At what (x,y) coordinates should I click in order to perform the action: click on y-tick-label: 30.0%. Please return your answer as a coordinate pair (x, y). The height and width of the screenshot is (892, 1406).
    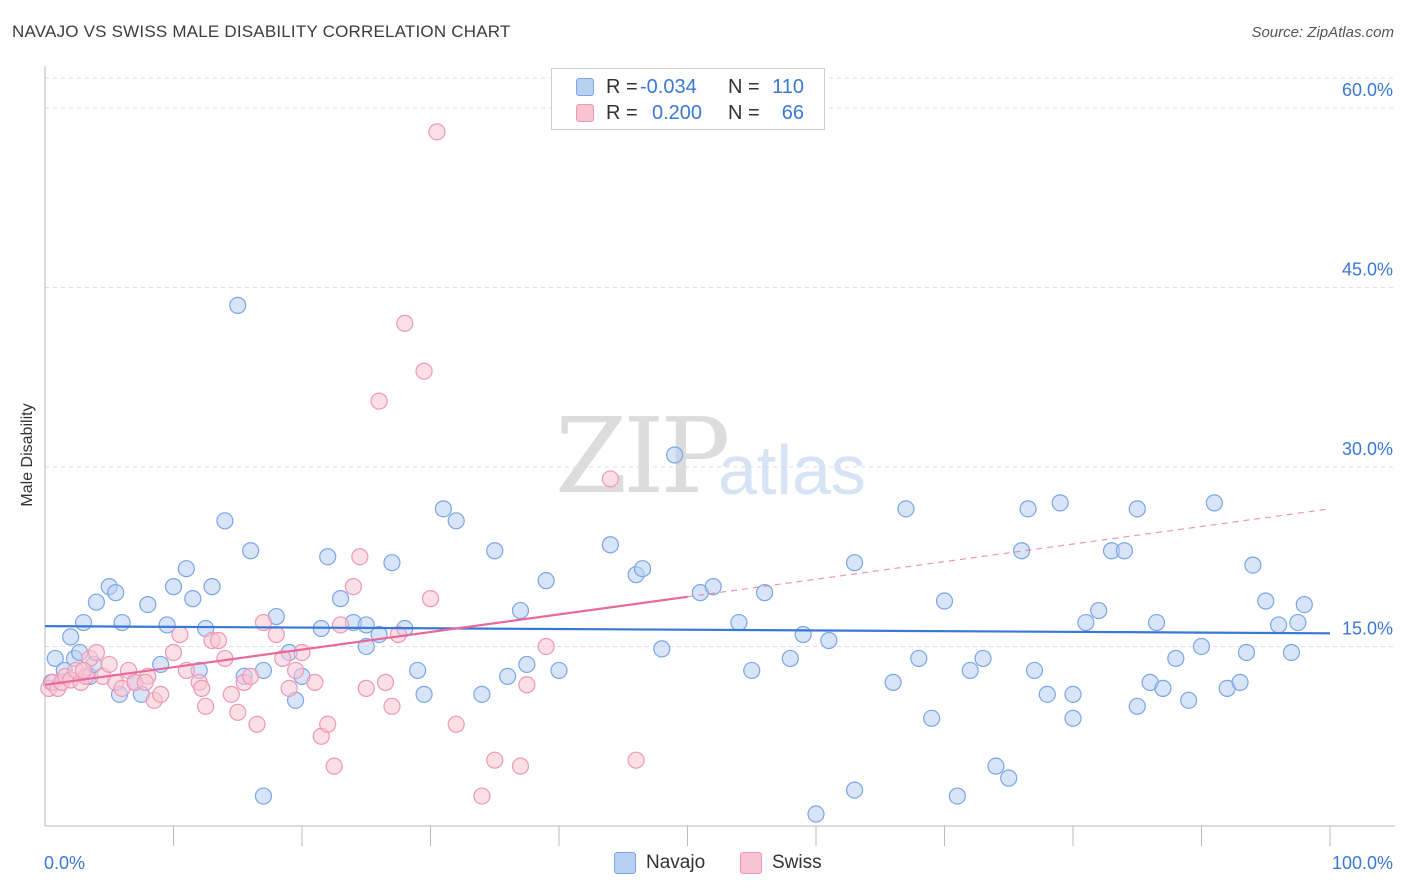
    Looking at the image, I should click on (1367, 449).